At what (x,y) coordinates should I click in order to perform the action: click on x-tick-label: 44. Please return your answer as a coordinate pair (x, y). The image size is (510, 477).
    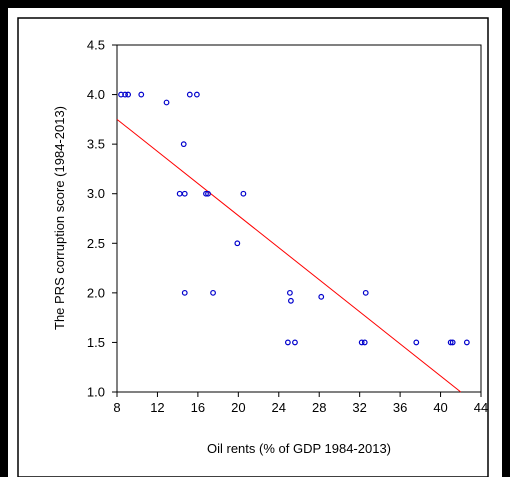
    Looking at the image, I should click on (481, 407).